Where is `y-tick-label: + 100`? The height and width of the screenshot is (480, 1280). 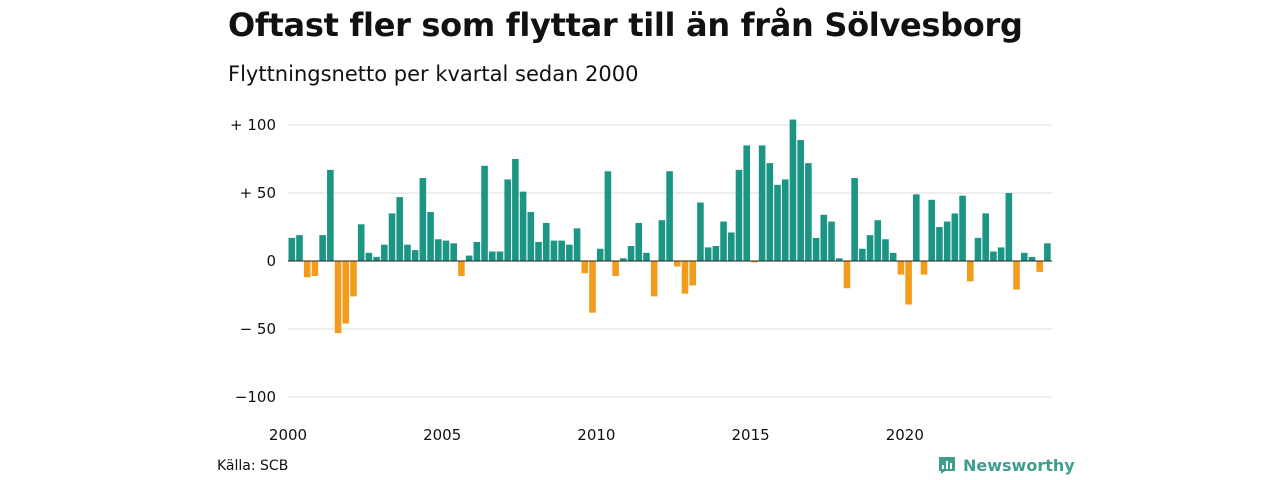 y-tick-label: + 100 is located at coordinates (253, 125).